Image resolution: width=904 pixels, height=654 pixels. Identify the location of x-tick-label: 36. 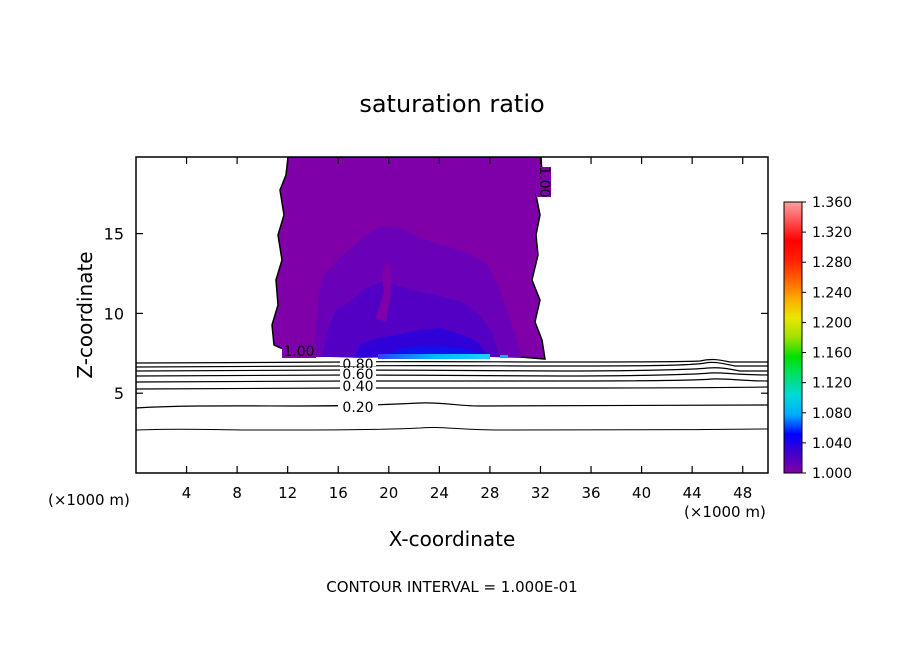
(590, 493).